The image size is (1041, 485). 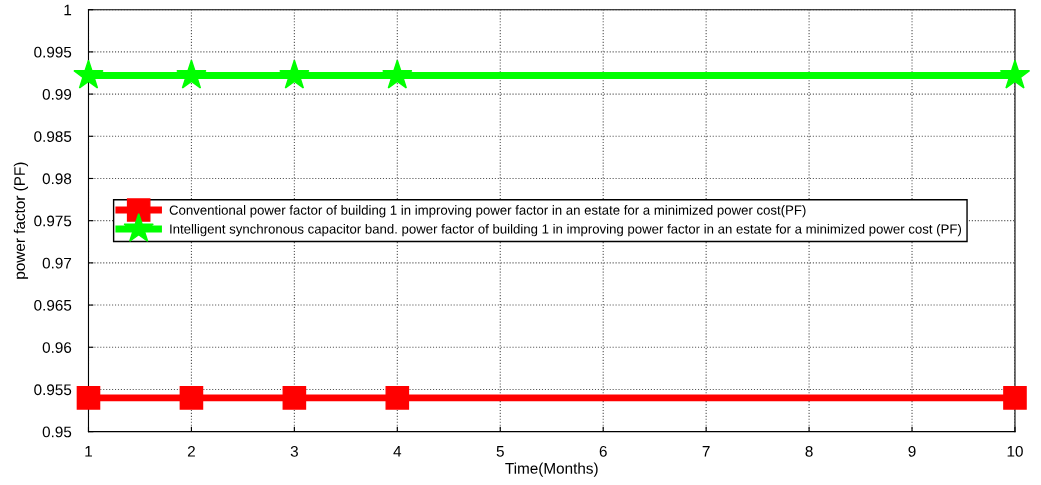 What do you see at coordinates (551, 469) in the screenshot?
I see `x-axis-title: Time(Months)` at bounding box center [551, 469].